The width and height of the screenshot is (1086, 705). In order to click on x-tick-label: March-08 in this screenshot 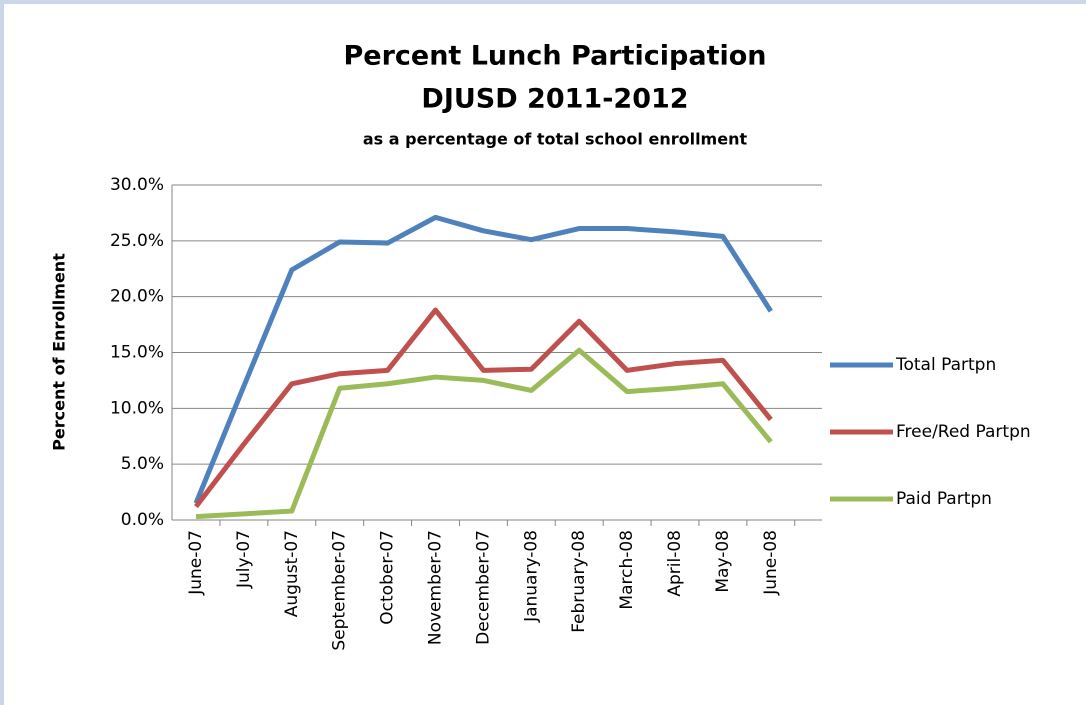, I will do `click(627, 570)`.